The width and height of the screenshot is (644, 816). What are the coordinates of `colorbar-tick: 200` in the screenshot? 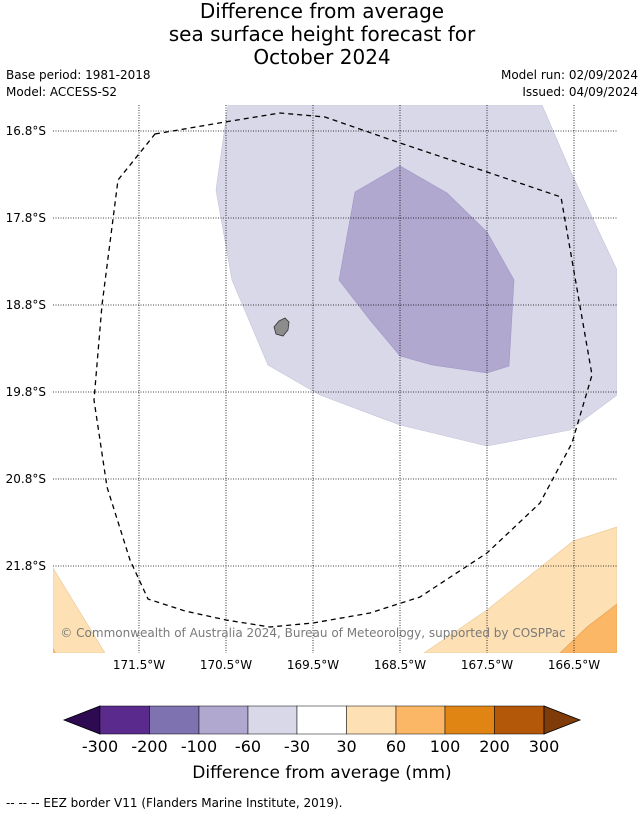 It's located at (494, 746).